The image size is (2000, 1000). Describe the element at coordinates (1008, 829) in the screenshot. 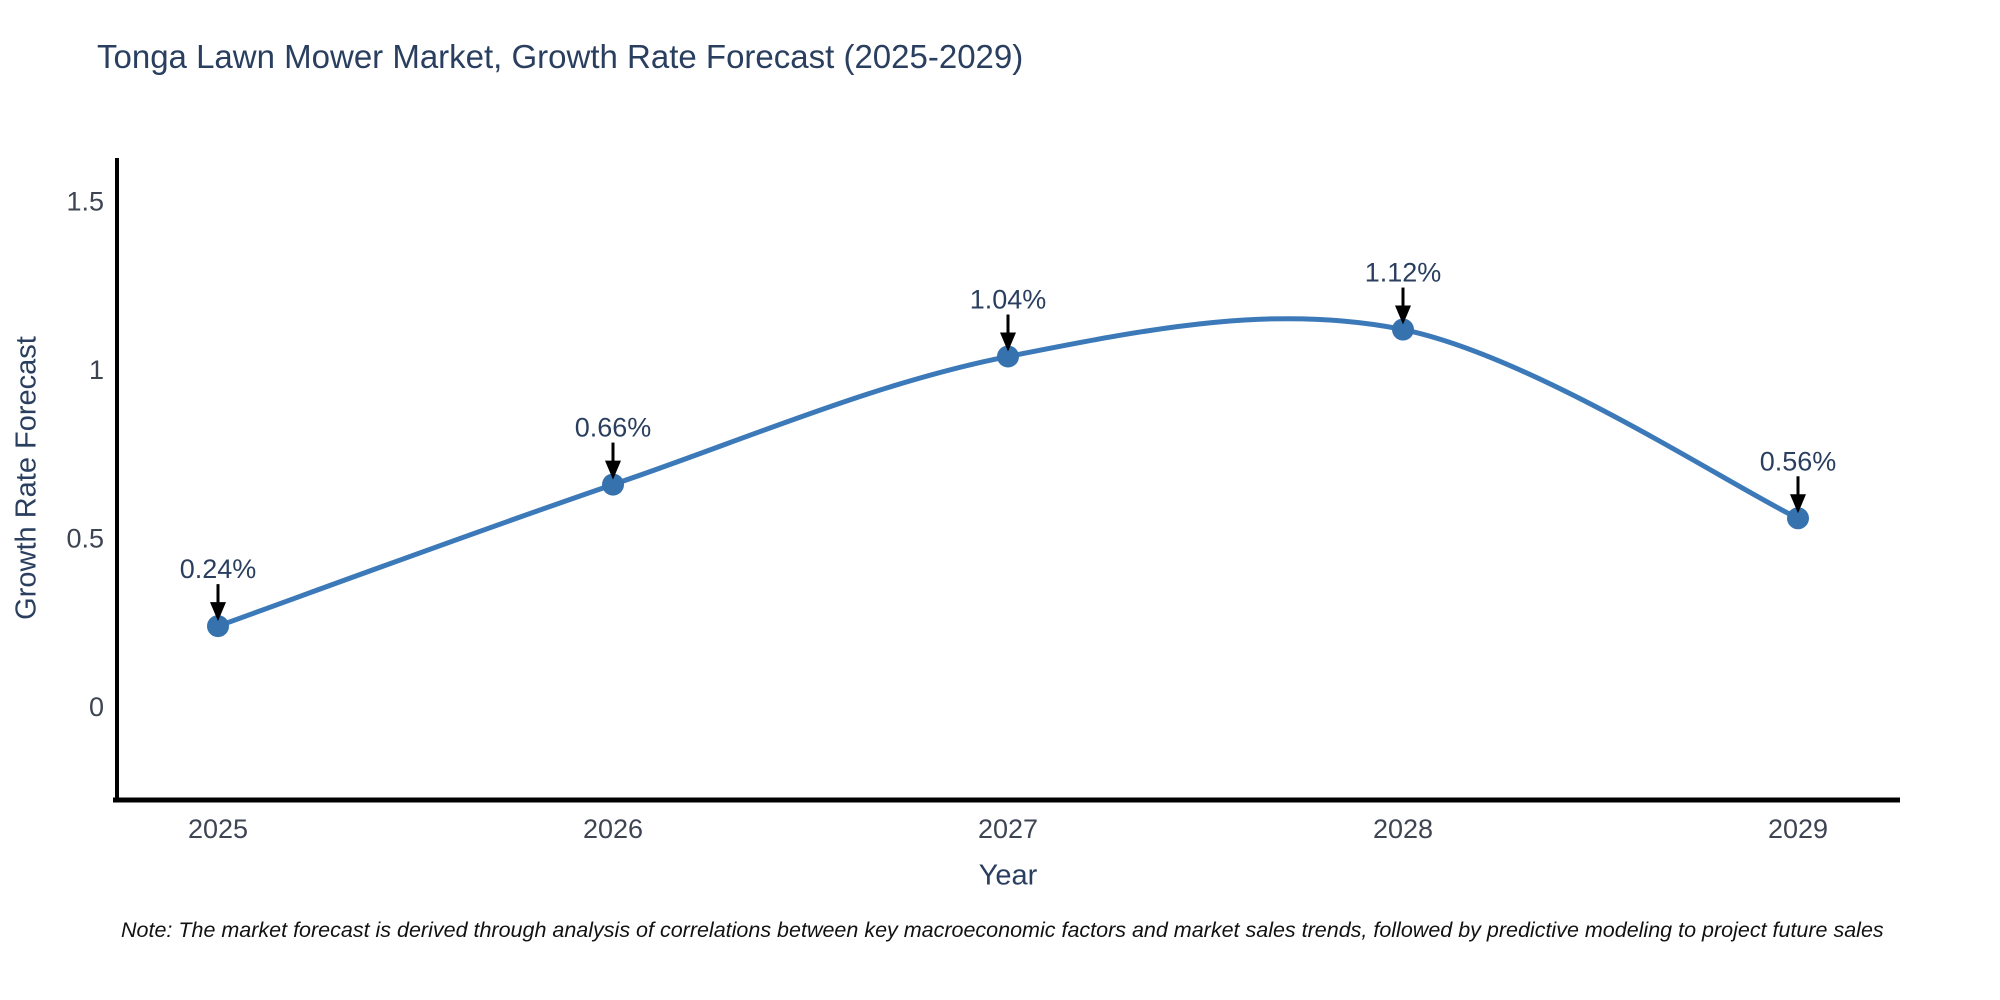

I see `x-tick-label: 2027` at that location.